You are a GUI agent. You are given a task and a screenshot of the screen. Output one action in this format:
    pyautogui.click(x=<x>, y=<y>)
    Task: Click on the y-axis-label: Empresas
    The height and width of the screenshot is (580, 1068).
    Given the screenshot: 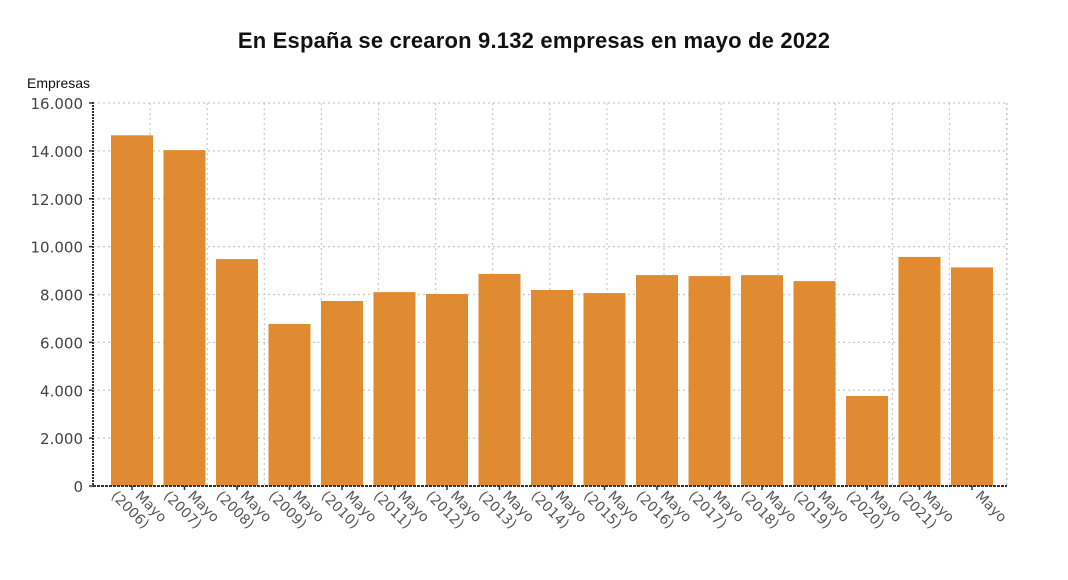 What is the action you would take?
    pyautogui.click(x=59, y=83)
    